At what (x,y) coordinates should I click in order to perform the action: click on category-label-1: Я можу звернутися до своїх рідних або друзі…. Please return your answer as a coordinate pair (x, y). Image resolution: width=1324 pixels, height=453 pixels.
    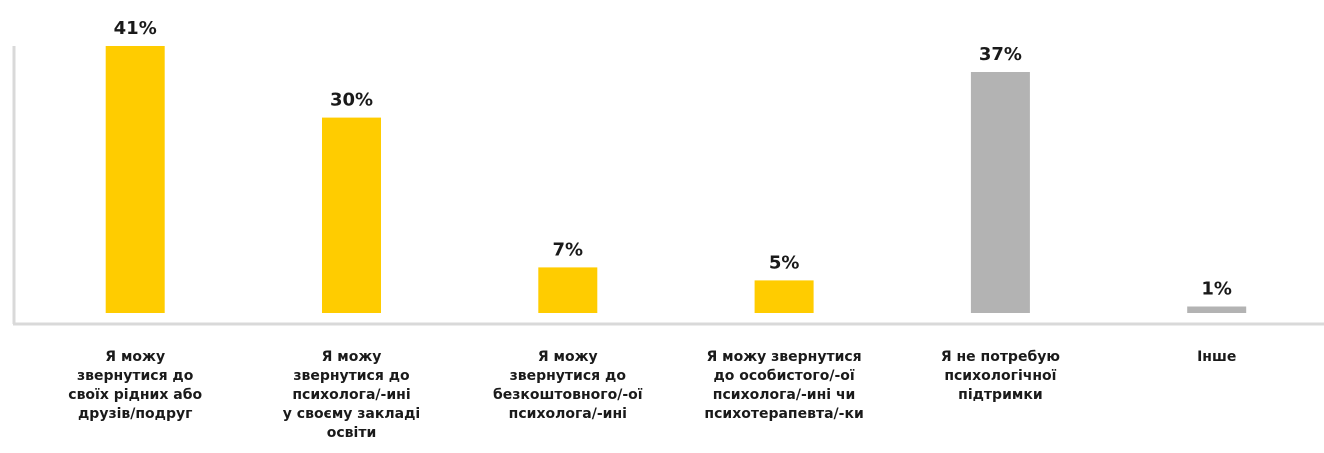
    Looking at the image, I should click on (135, 385).